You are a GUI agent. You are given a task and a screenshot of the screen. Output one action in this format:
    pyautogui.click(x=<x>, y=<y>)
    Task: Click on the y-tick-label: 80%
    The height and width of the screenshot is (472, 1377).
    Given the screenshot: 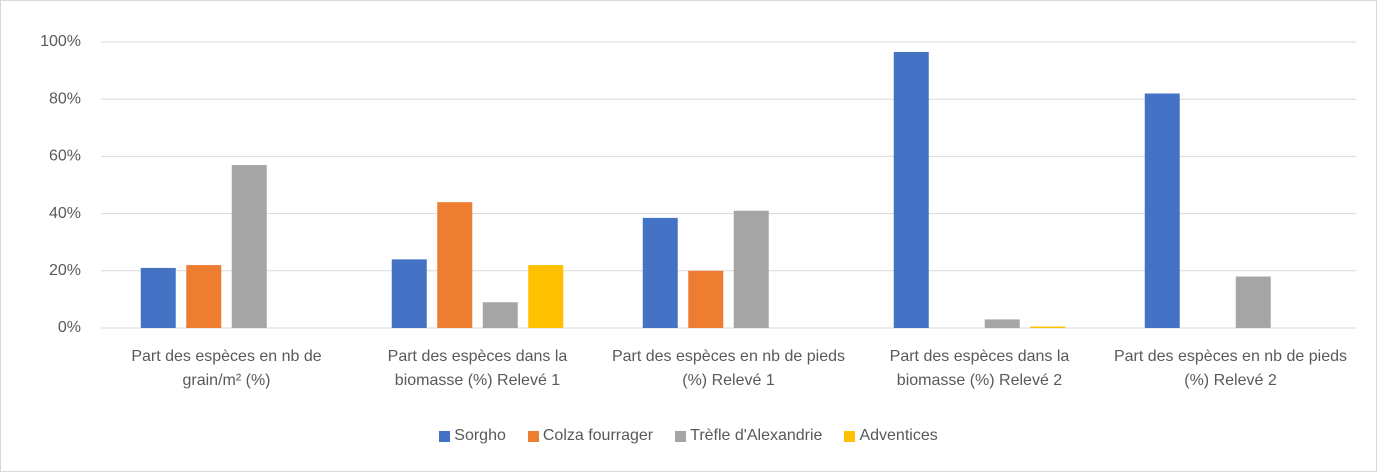 What is the action you would take?
    pyautogui.click(x=65, y=98)
    